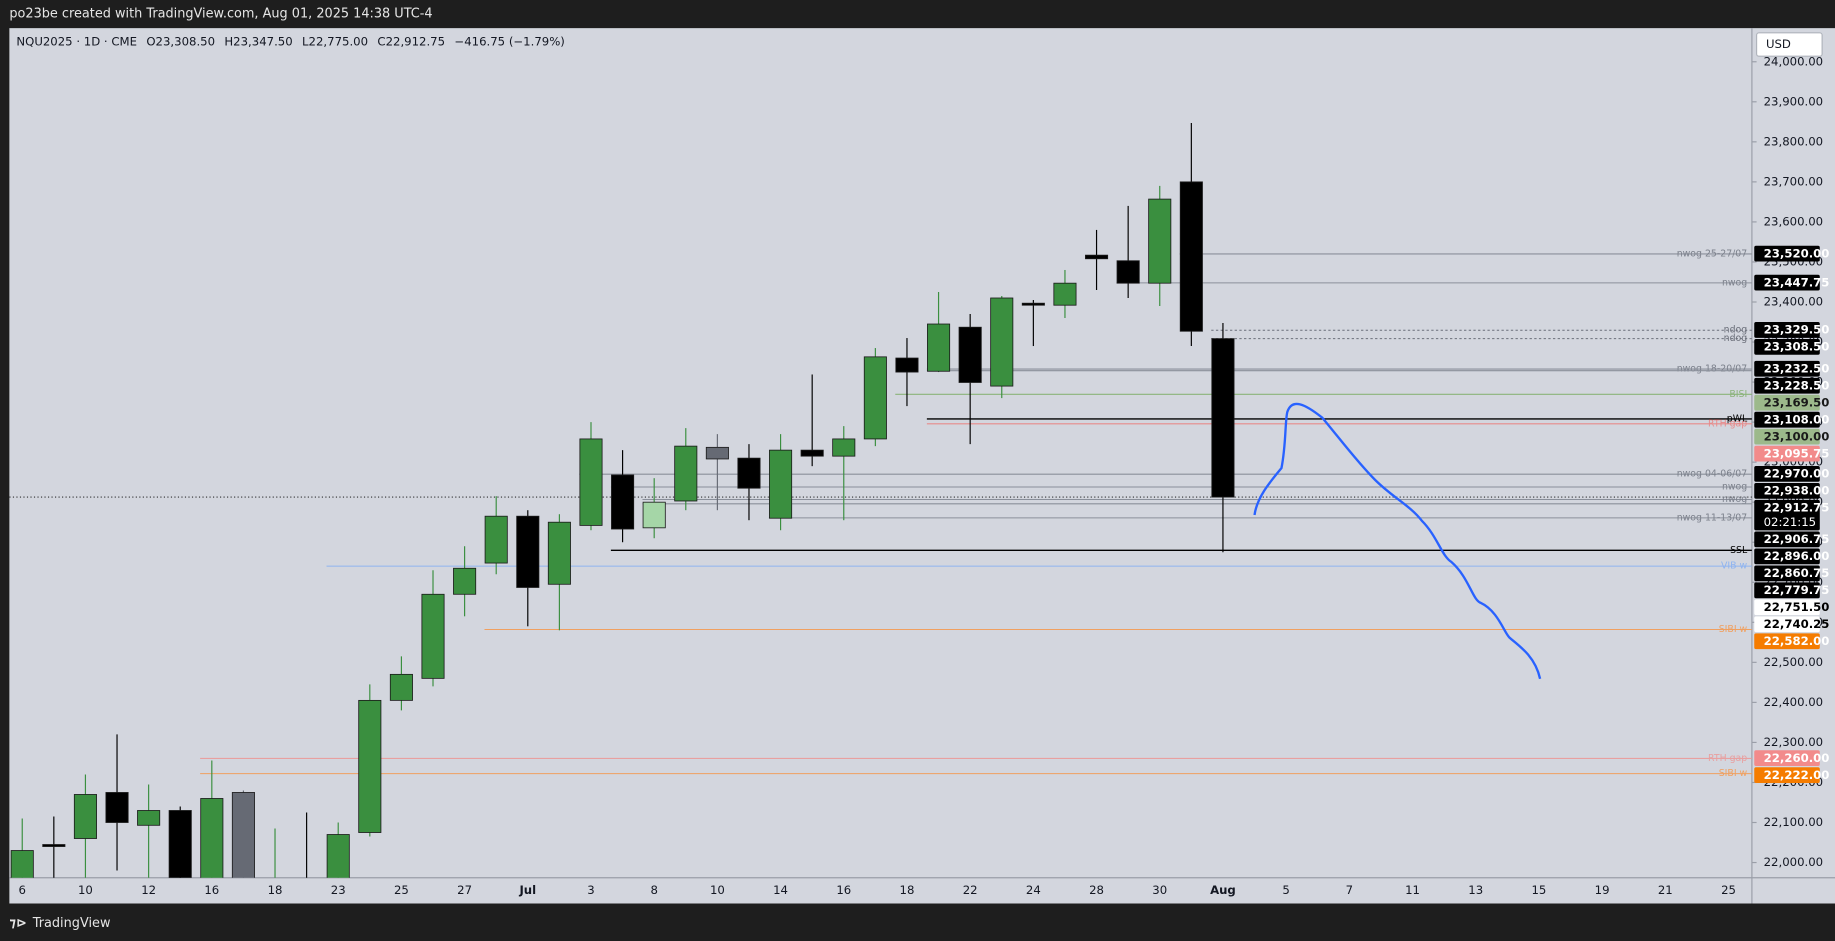 The width and height of the screenshot is (1835, 941). I want to click on x-tick-label: 3, so click(590, 890).